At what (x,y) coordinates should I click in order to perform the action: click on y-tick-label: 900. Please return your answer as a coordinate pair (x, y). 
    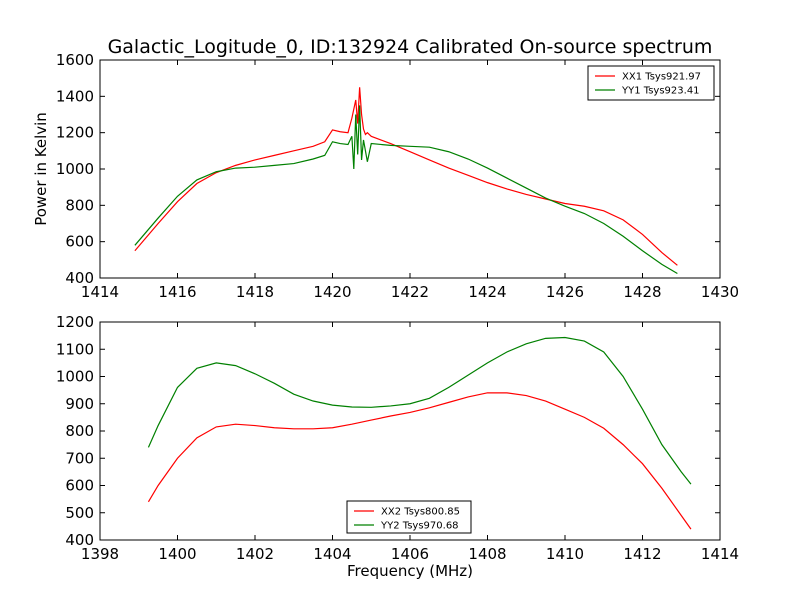
    Looking at the image, I should click on (79, 404).